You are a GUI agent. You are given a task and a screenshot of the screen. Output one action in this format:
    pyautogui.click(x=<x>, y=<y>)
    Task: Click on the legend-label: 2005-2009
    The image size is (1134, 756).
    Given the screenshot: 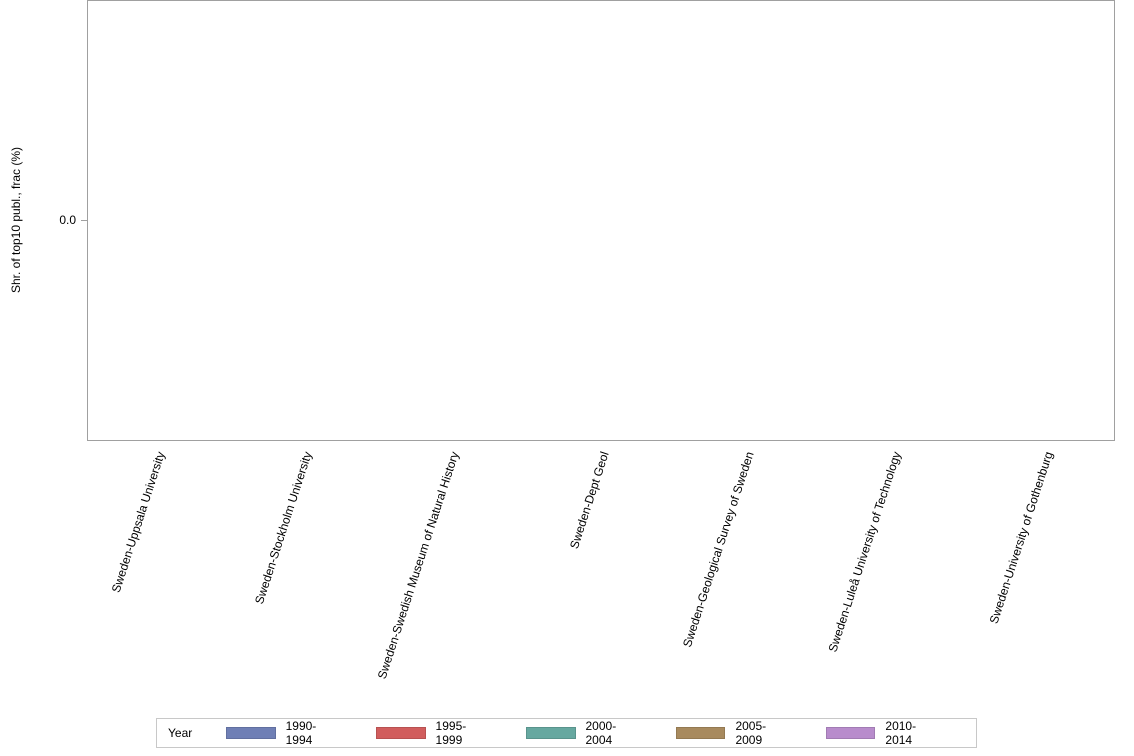 What is the action you would take?
    pyautogui.click(x=751, y=733)
    